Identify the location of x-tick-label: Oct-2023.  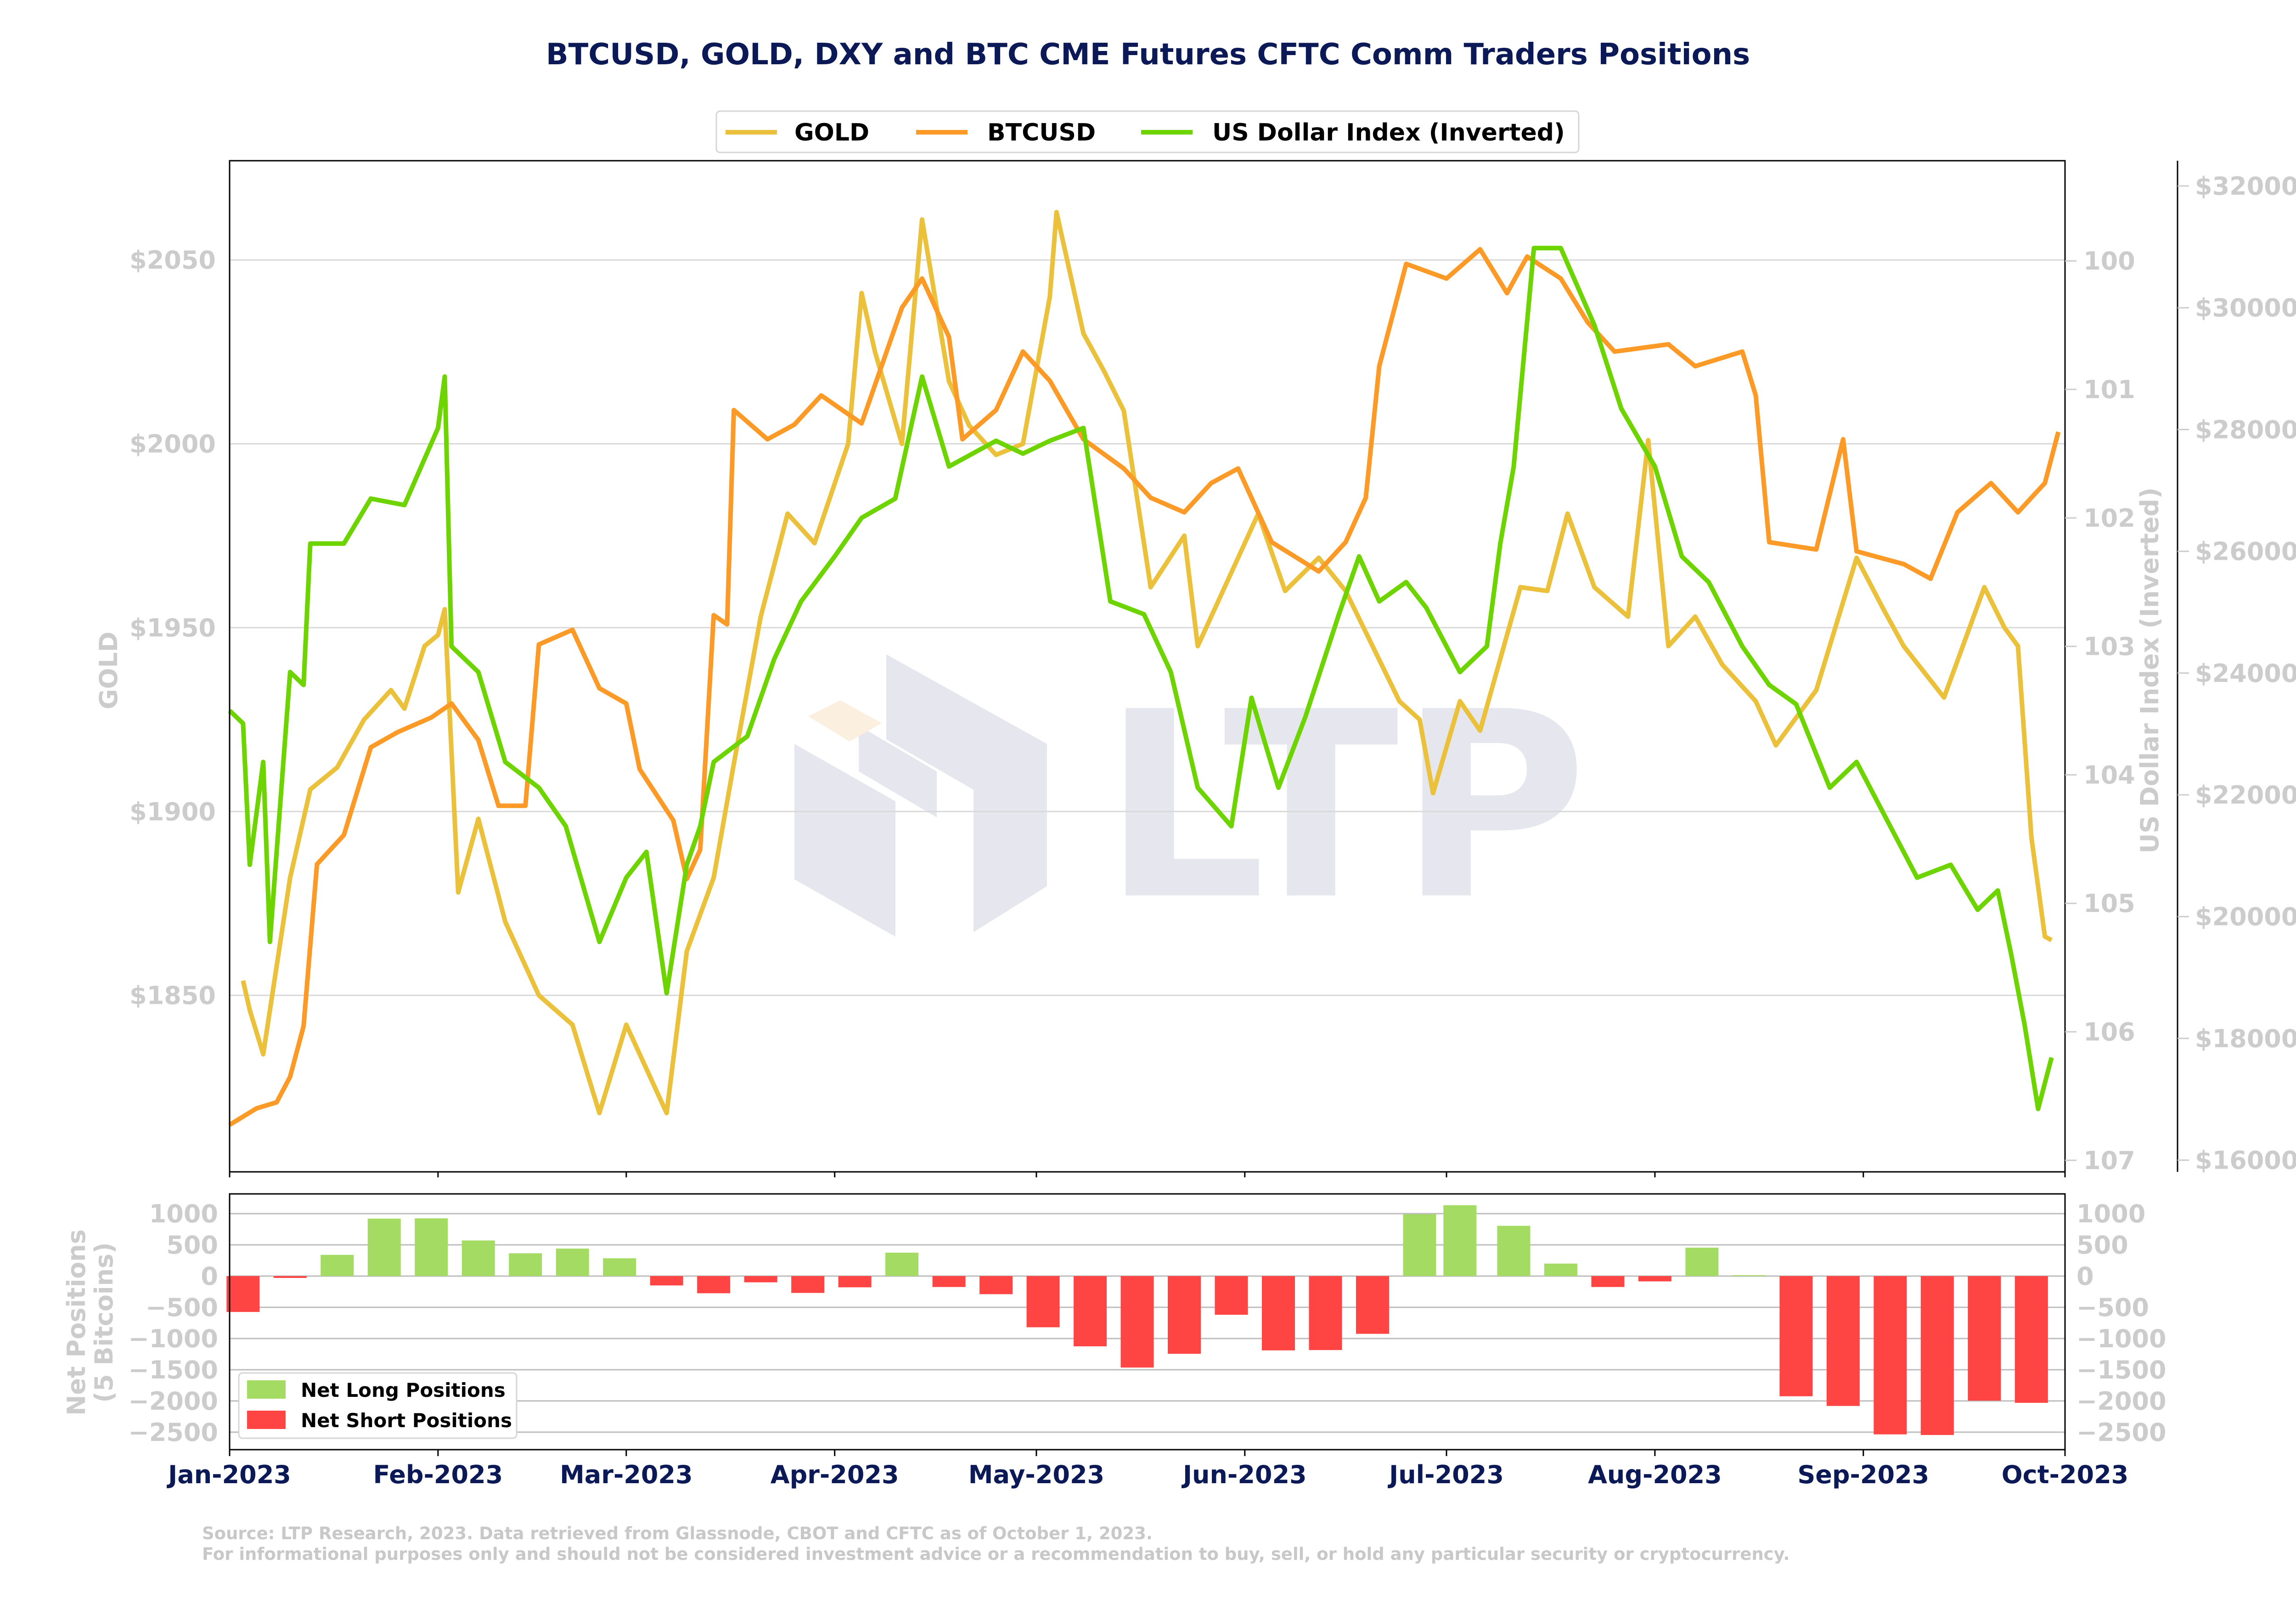
(2065, 1474).